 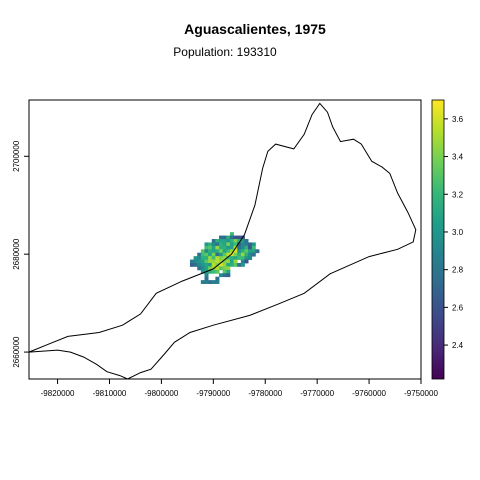 I want to click on x-tick-label: -9800000, so click(x=161, y=393).